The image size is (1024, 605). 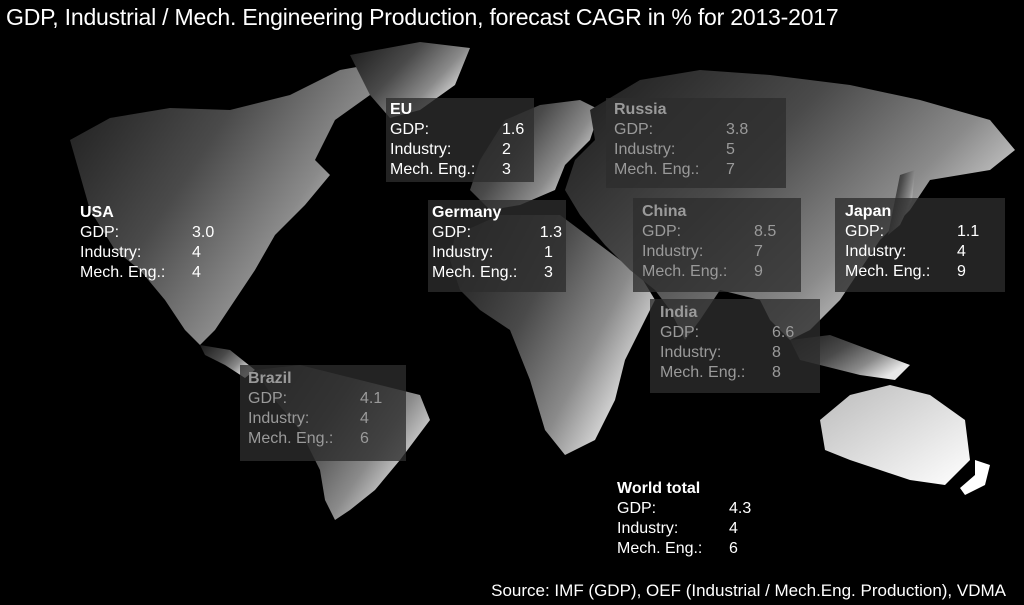 I want to click on gdp-value: 3.0, so click(x=203, y=232).